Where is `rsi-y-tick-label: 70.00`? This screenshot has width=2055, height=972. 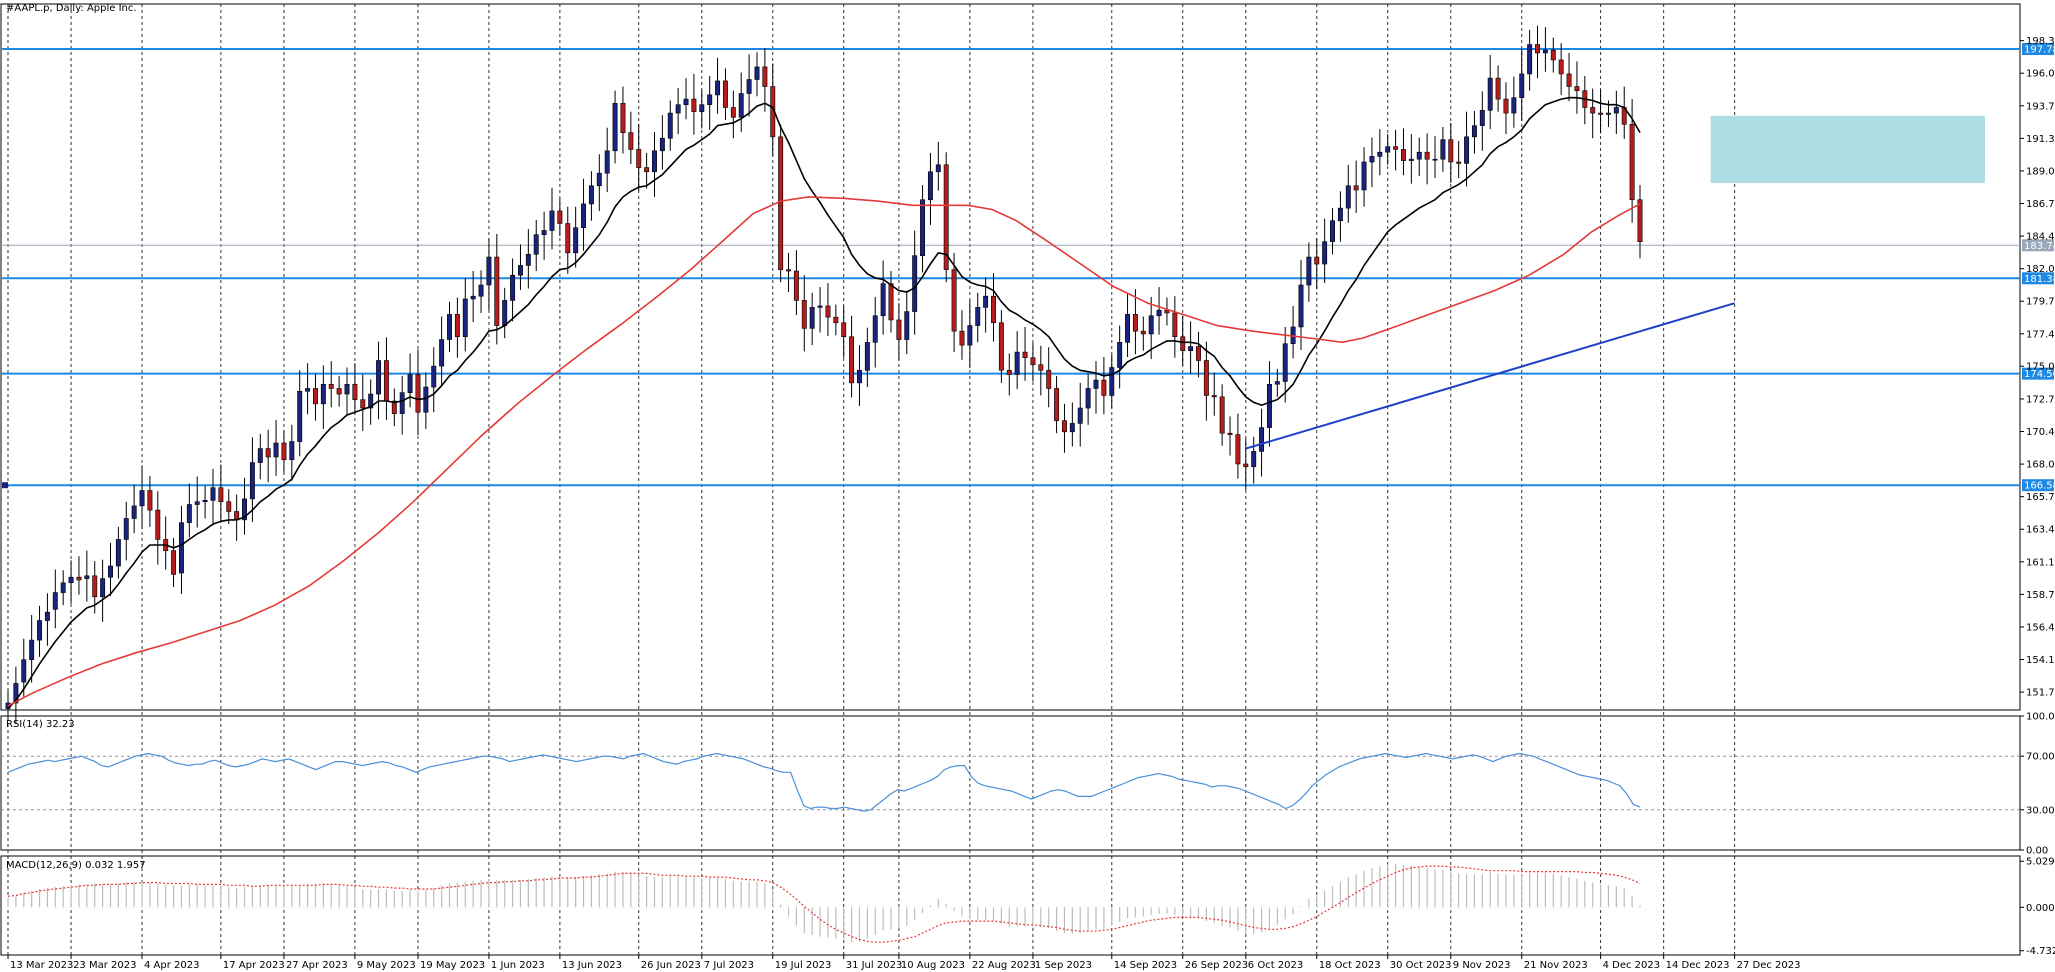
rsi-y-tick-label: 70.00 is located at coordinates (2040, 757).